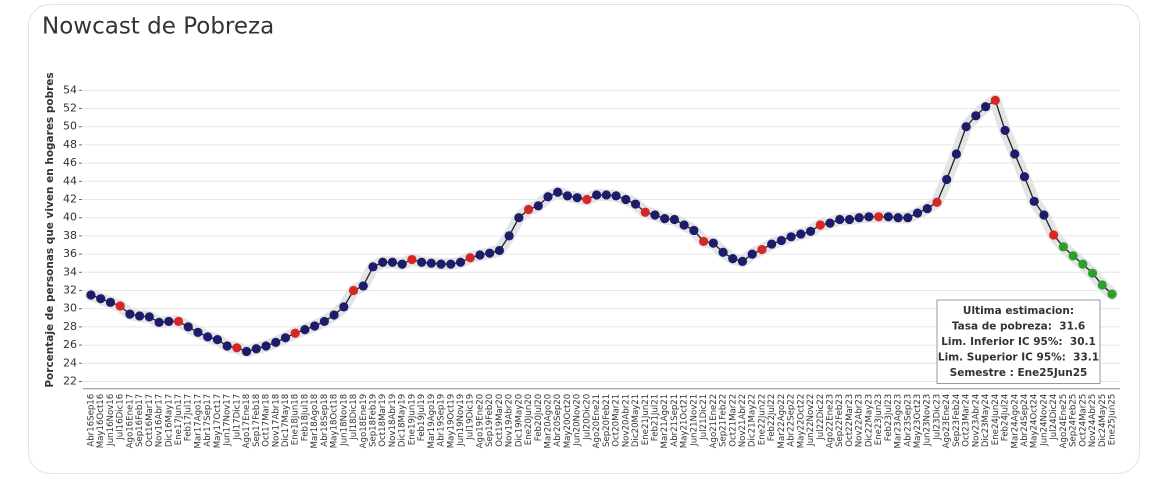 The height and width of the screenshot is (481, 1170). I want to click on x-tick-label: Nov18Abr19, so click(393, 421).